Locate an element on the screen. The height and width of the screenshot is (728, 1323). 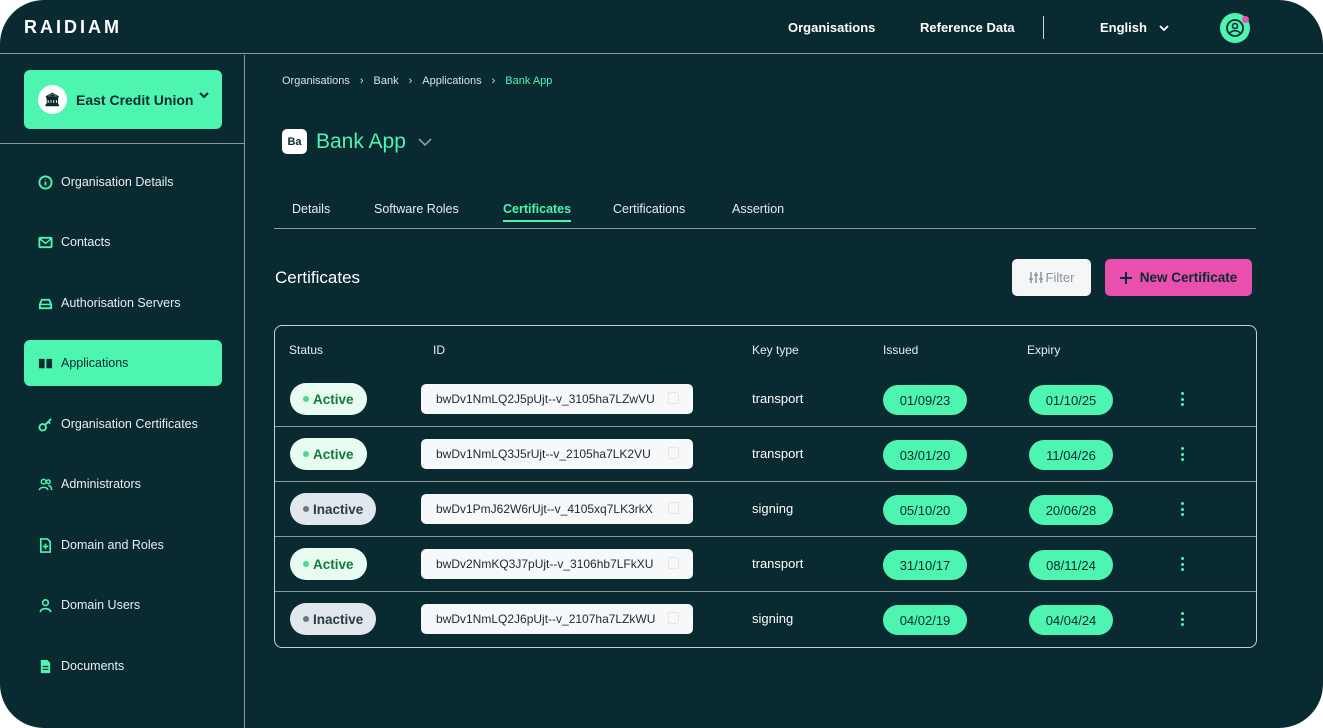
certificate-id-field: bwDv1NmLQ2J6pUjt--v_2107ha7LZkWU is located at coordinates (557, 619).